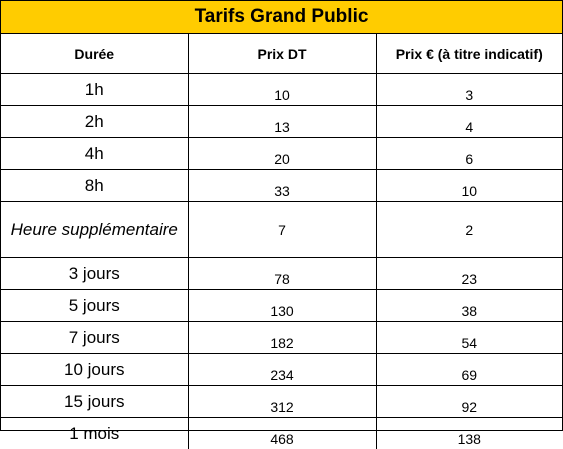 This screenshot has width=563, height=449. Describe the element at coordinates (469, 306) in the screenshot. I see `price-eur-cell: 38` at that location.